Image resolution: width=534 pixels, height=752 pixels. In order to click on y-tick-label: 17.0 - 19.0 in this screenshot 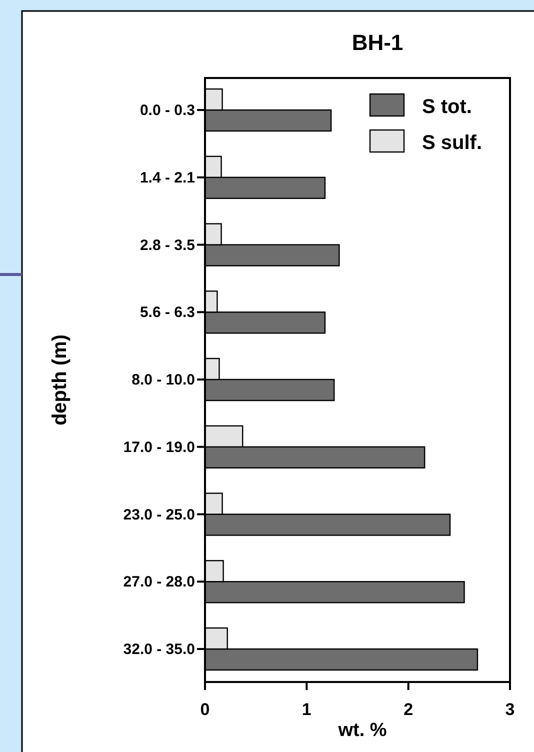, I will do `click(159, 447)`.